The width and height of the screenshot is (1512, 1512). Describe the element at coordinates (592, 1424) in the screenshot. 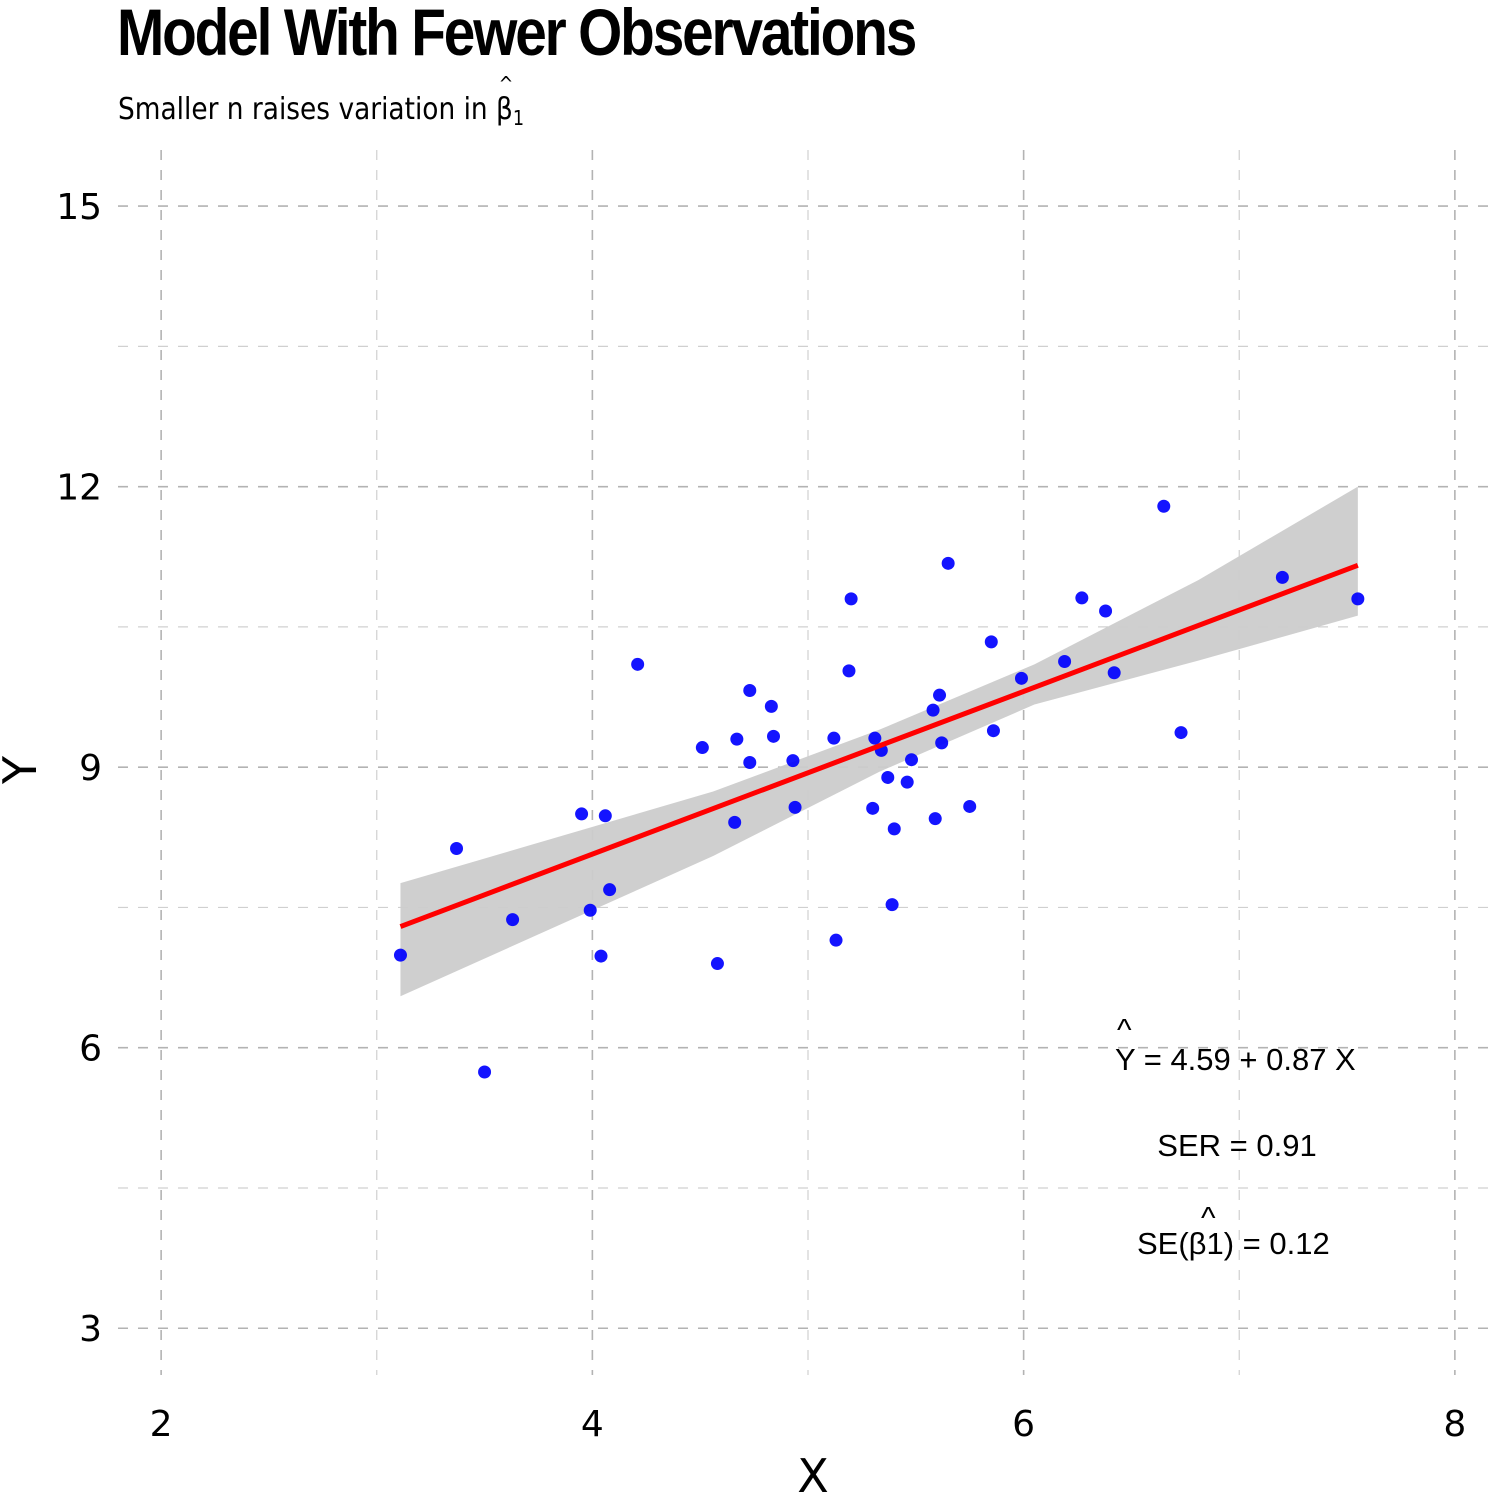

I see `x-tick-label-4: 4` at that location.